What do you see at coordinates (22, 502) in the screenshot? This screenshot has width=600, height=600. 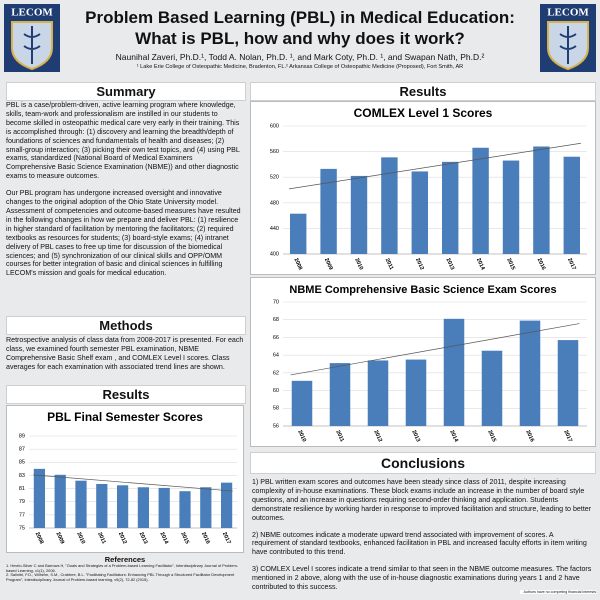 I see `y-tick-label: 79` at bounding box center [22, 502].